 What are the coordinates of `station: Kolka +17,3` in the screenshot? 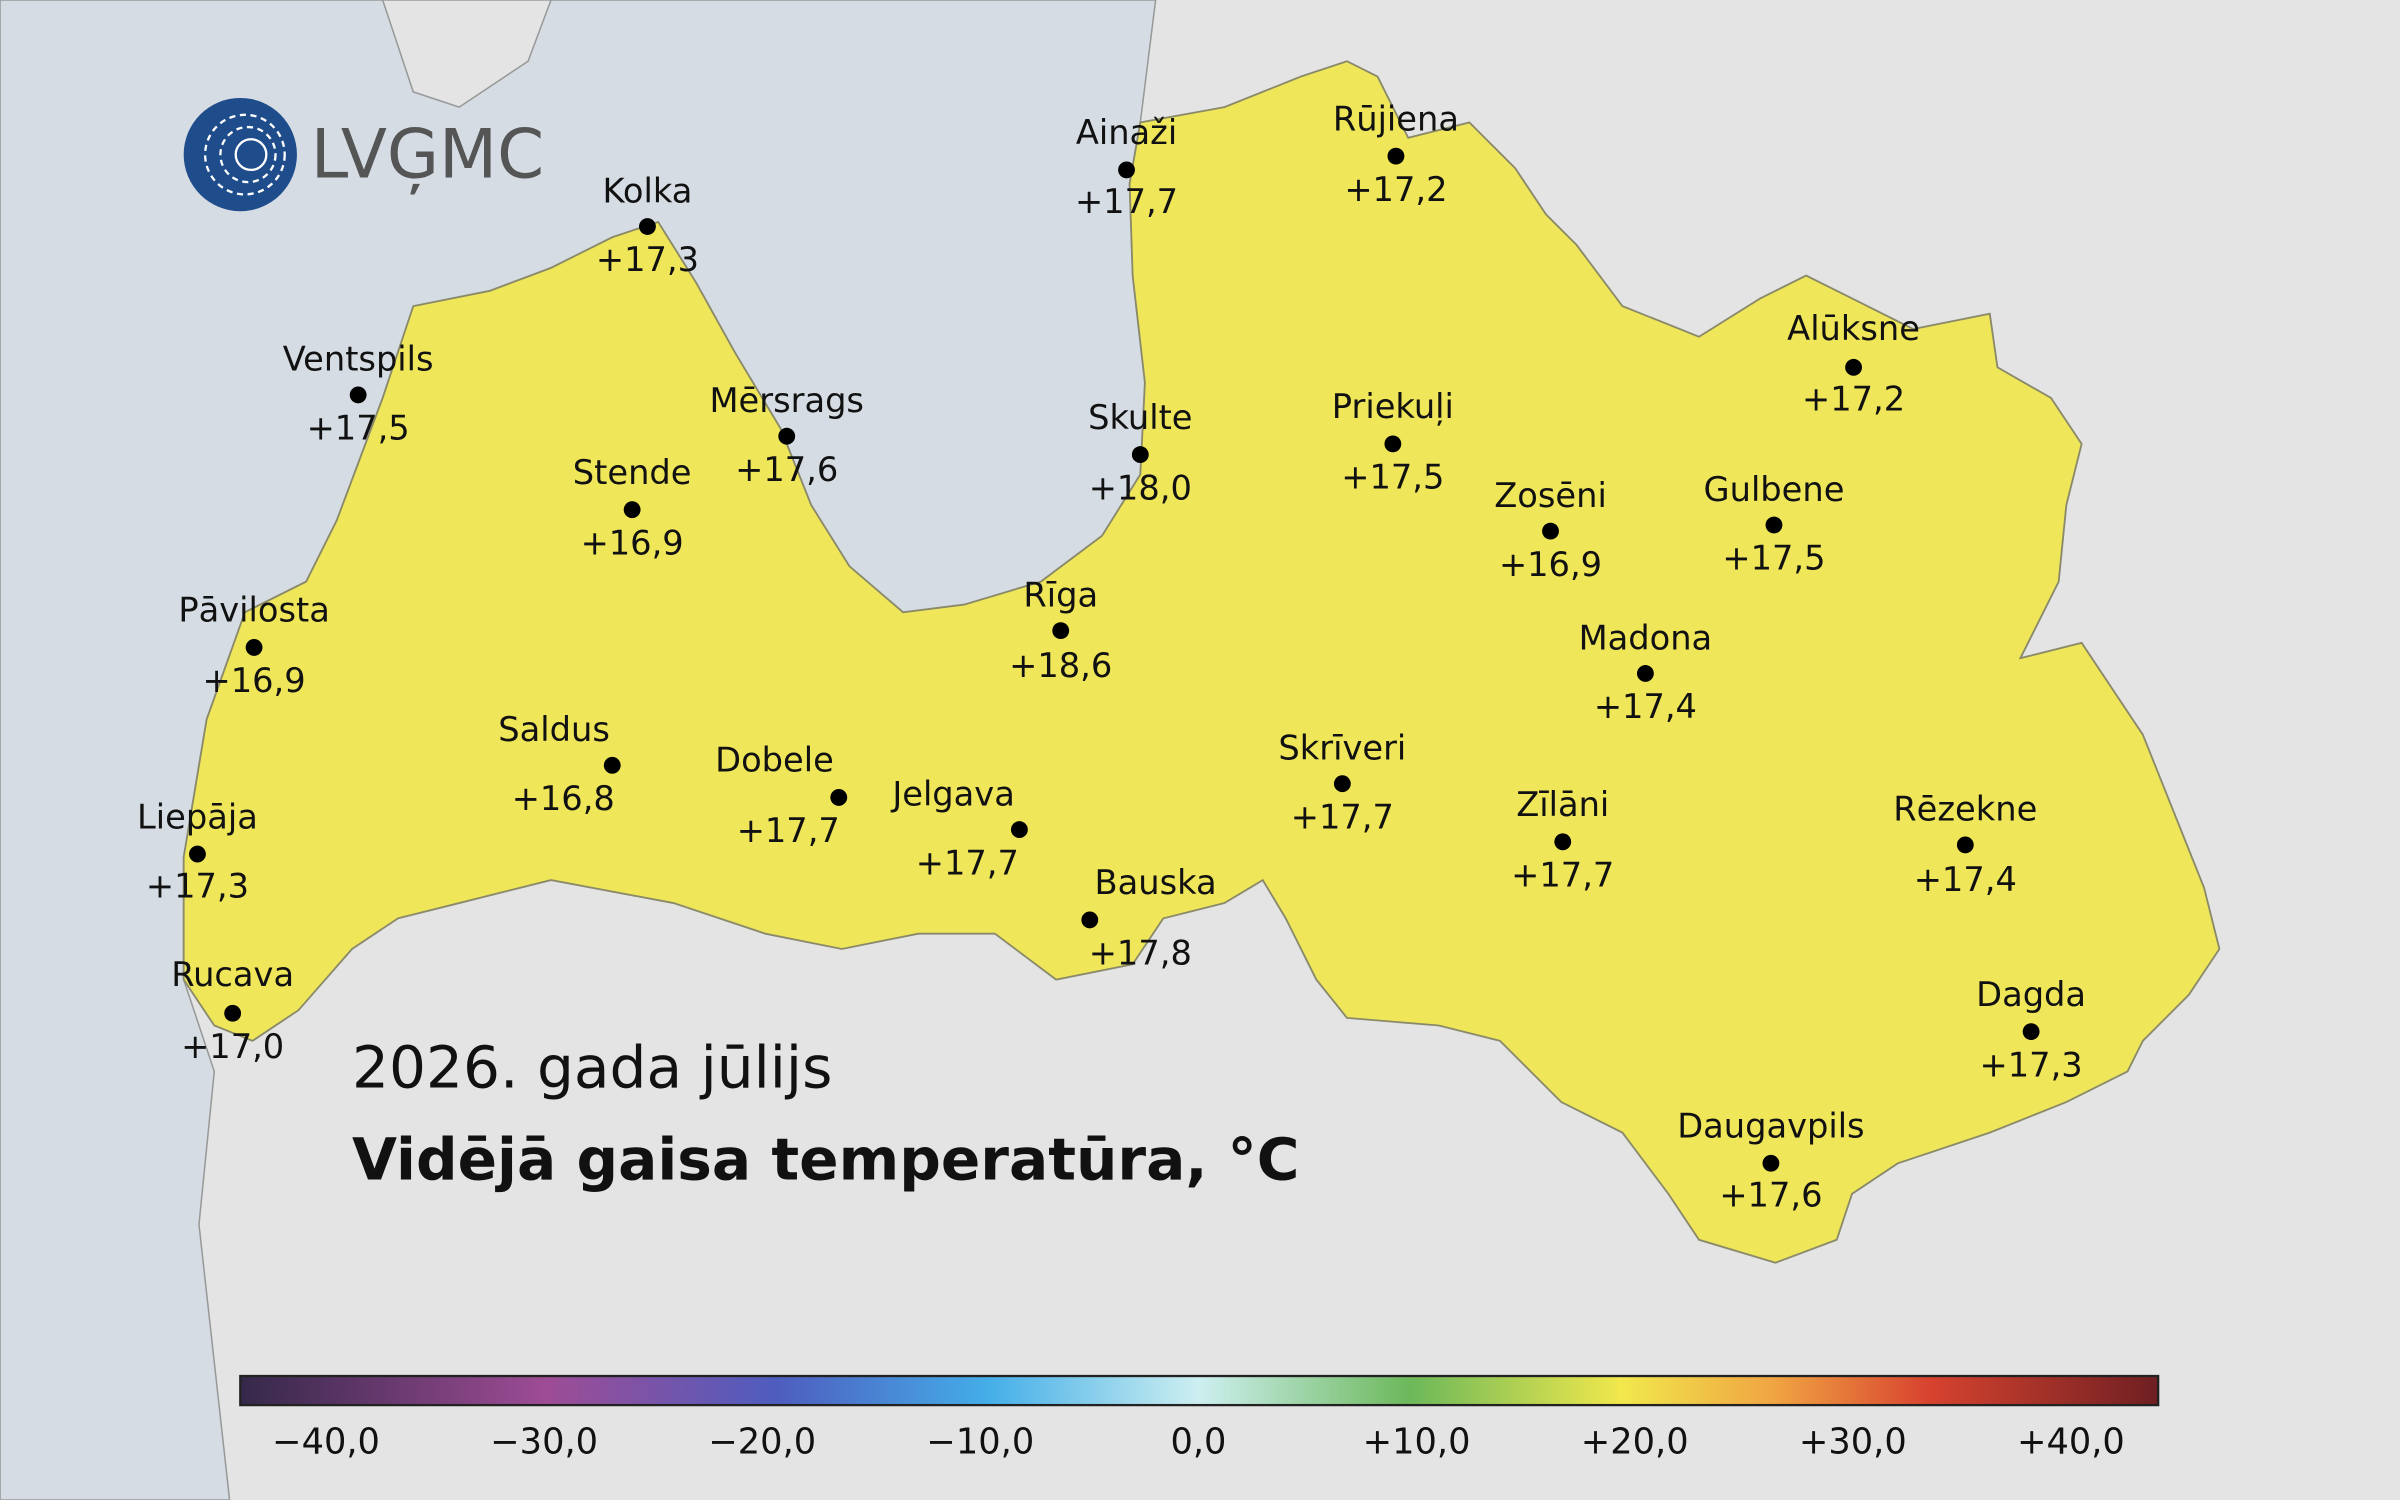 It's located at (647, 225).